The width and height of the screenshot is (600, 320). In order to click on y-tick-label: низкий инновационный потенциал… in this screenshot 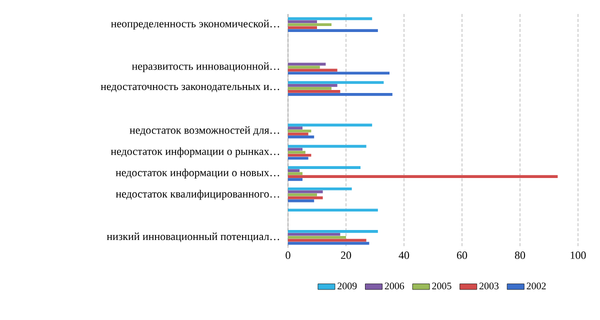, I will do `click(193, 237)`.